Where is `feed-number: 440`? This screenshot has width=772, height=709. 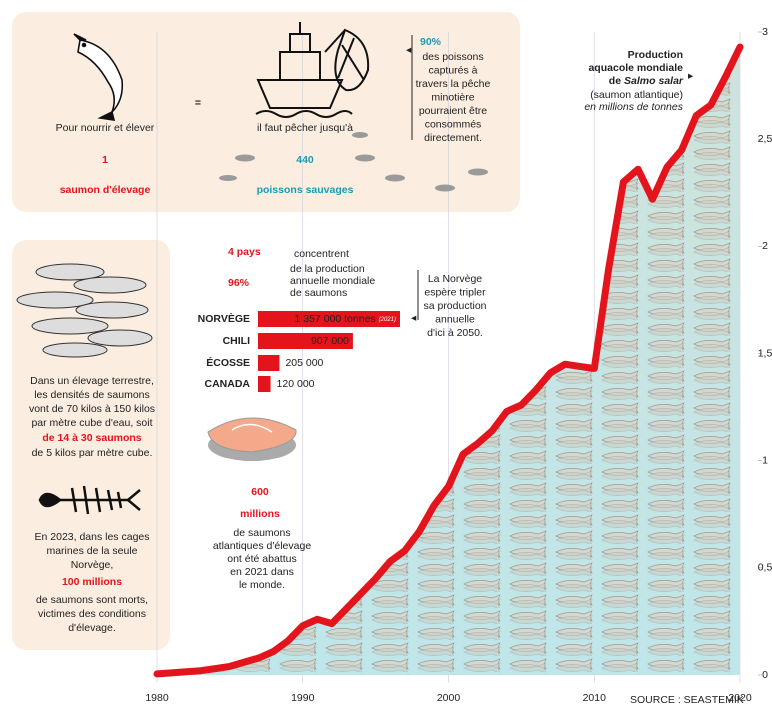
feed-number: 440 is located at coordinates (305, 160).